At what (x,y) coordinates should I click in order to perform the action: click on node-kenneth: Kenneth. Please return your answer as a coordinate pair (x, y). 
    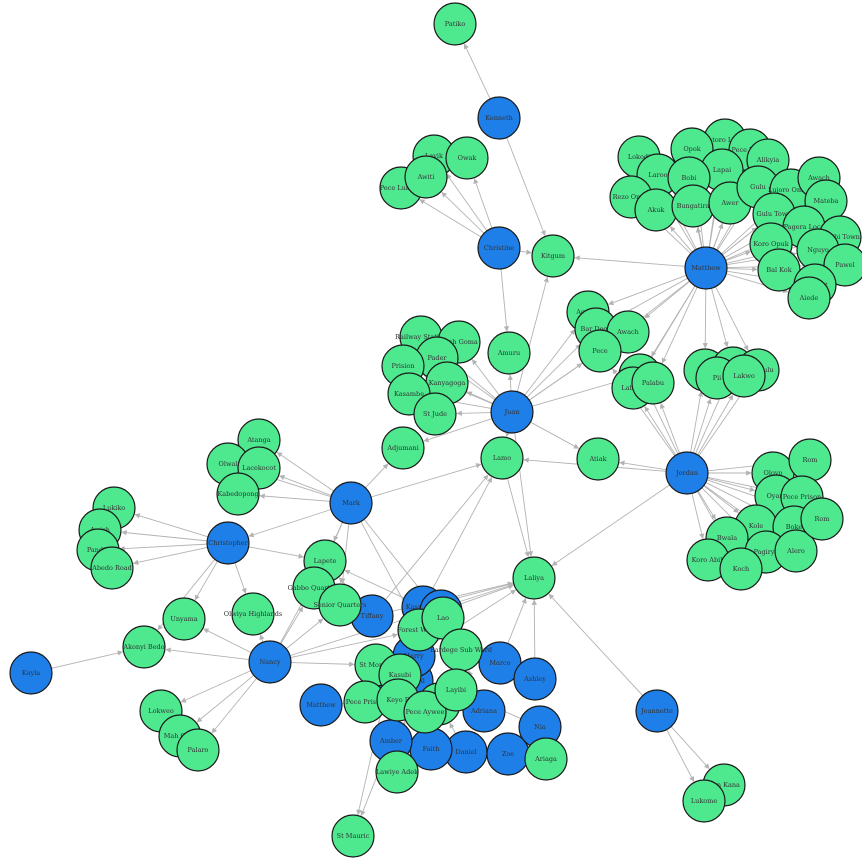
    Looking at the image, I should click on (499, 118).